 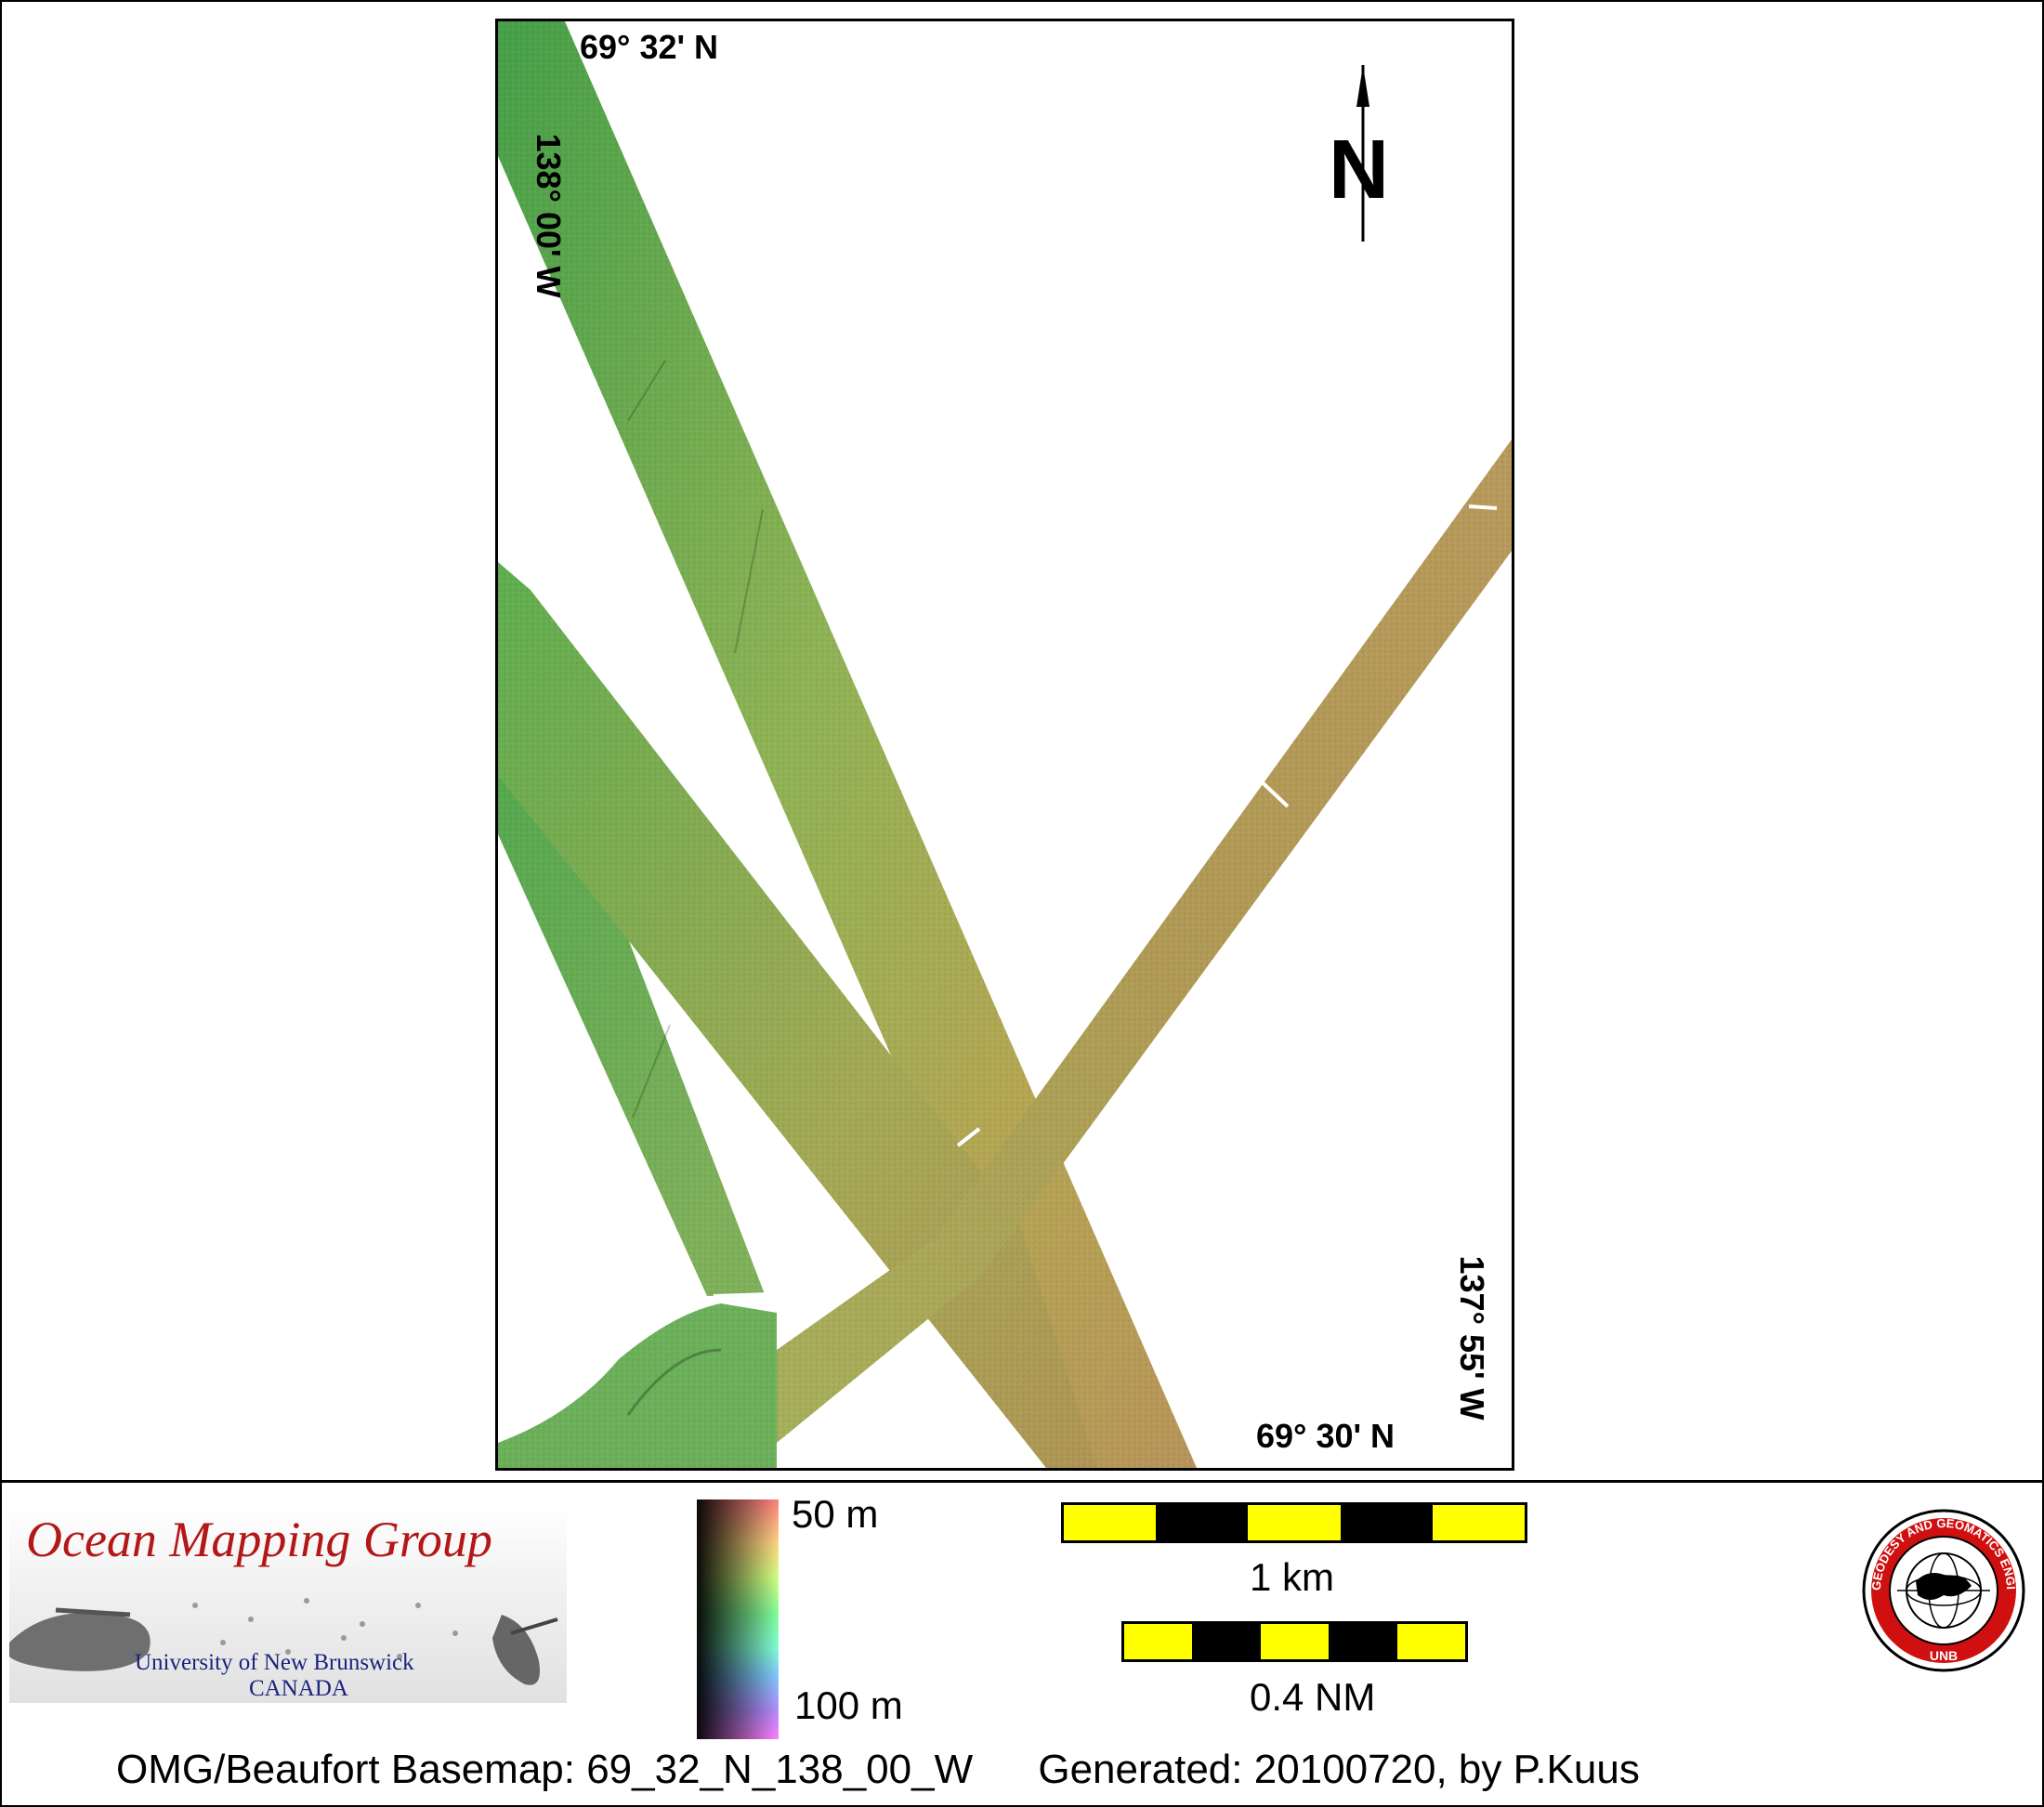 What do you see at coordinates (649, 47) in the screenshot?
I see `latitude-top-label: 69° 32' N` at bounding box center [649, 47].